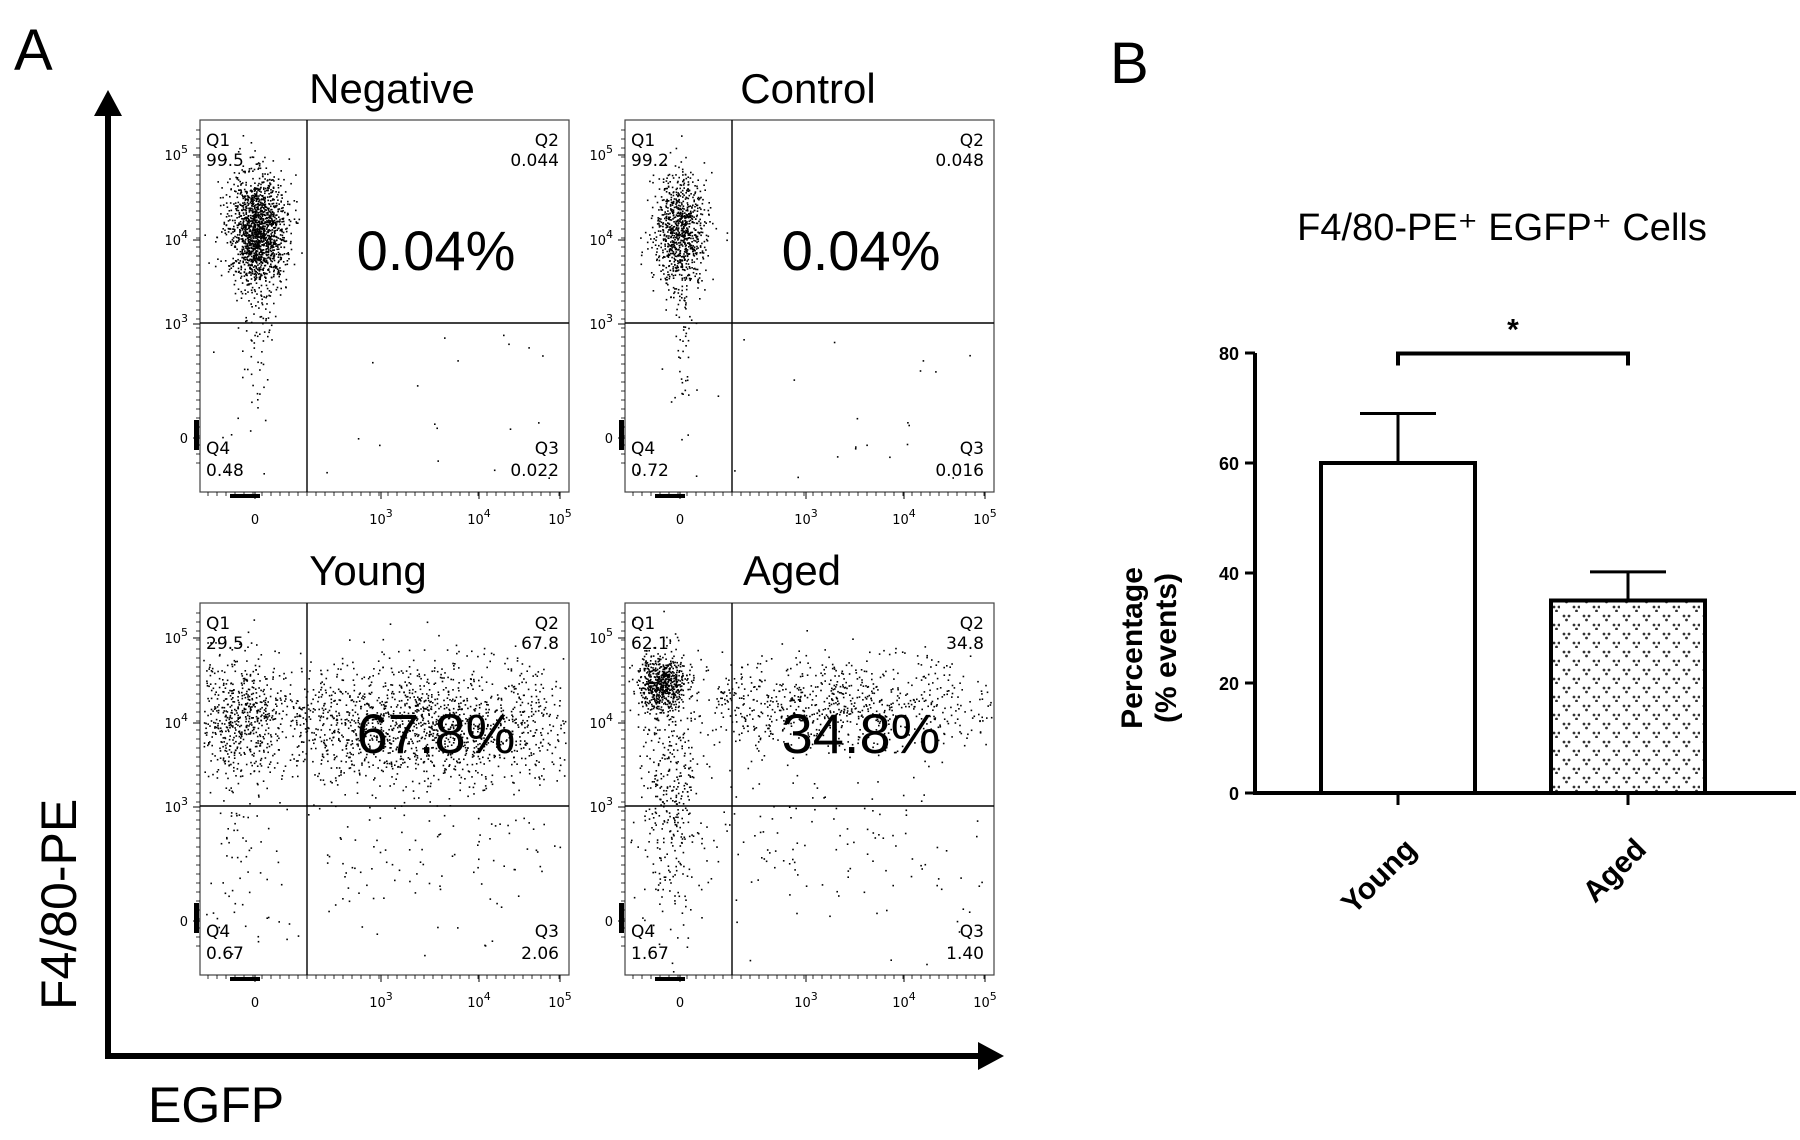  Describe the element at coordinates (1615, 871) in the screenshot. I see `bar-x-label-aged: Aged` at that location.